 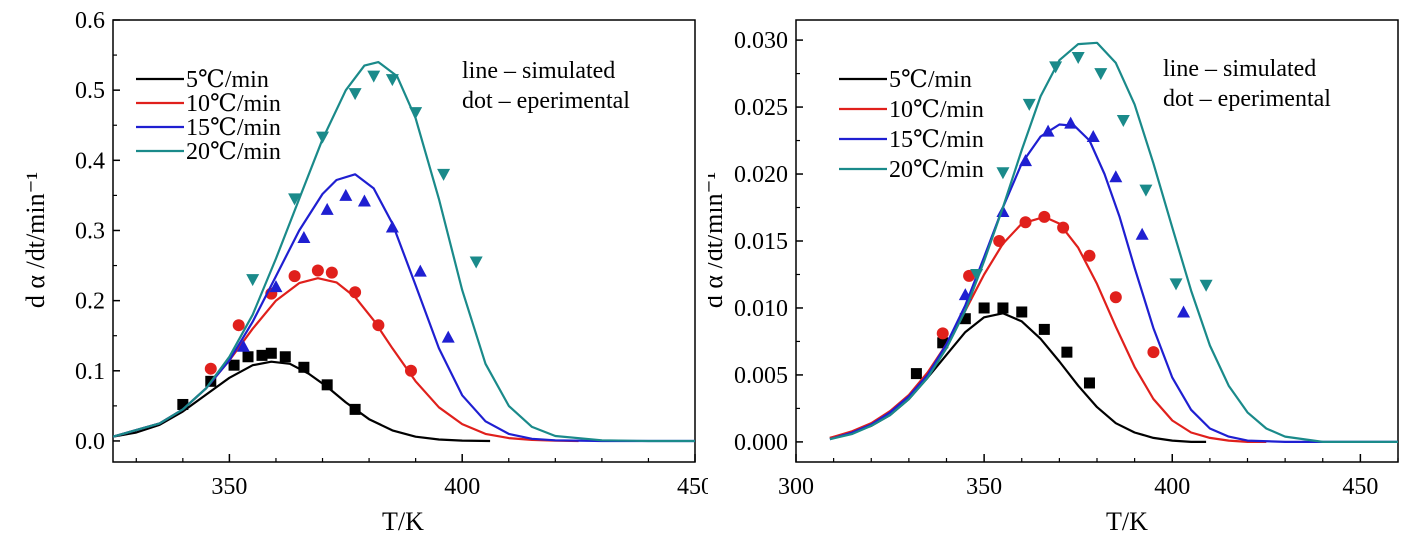 I want to click on x-tick-label: 300, so click(x=796, y=487).